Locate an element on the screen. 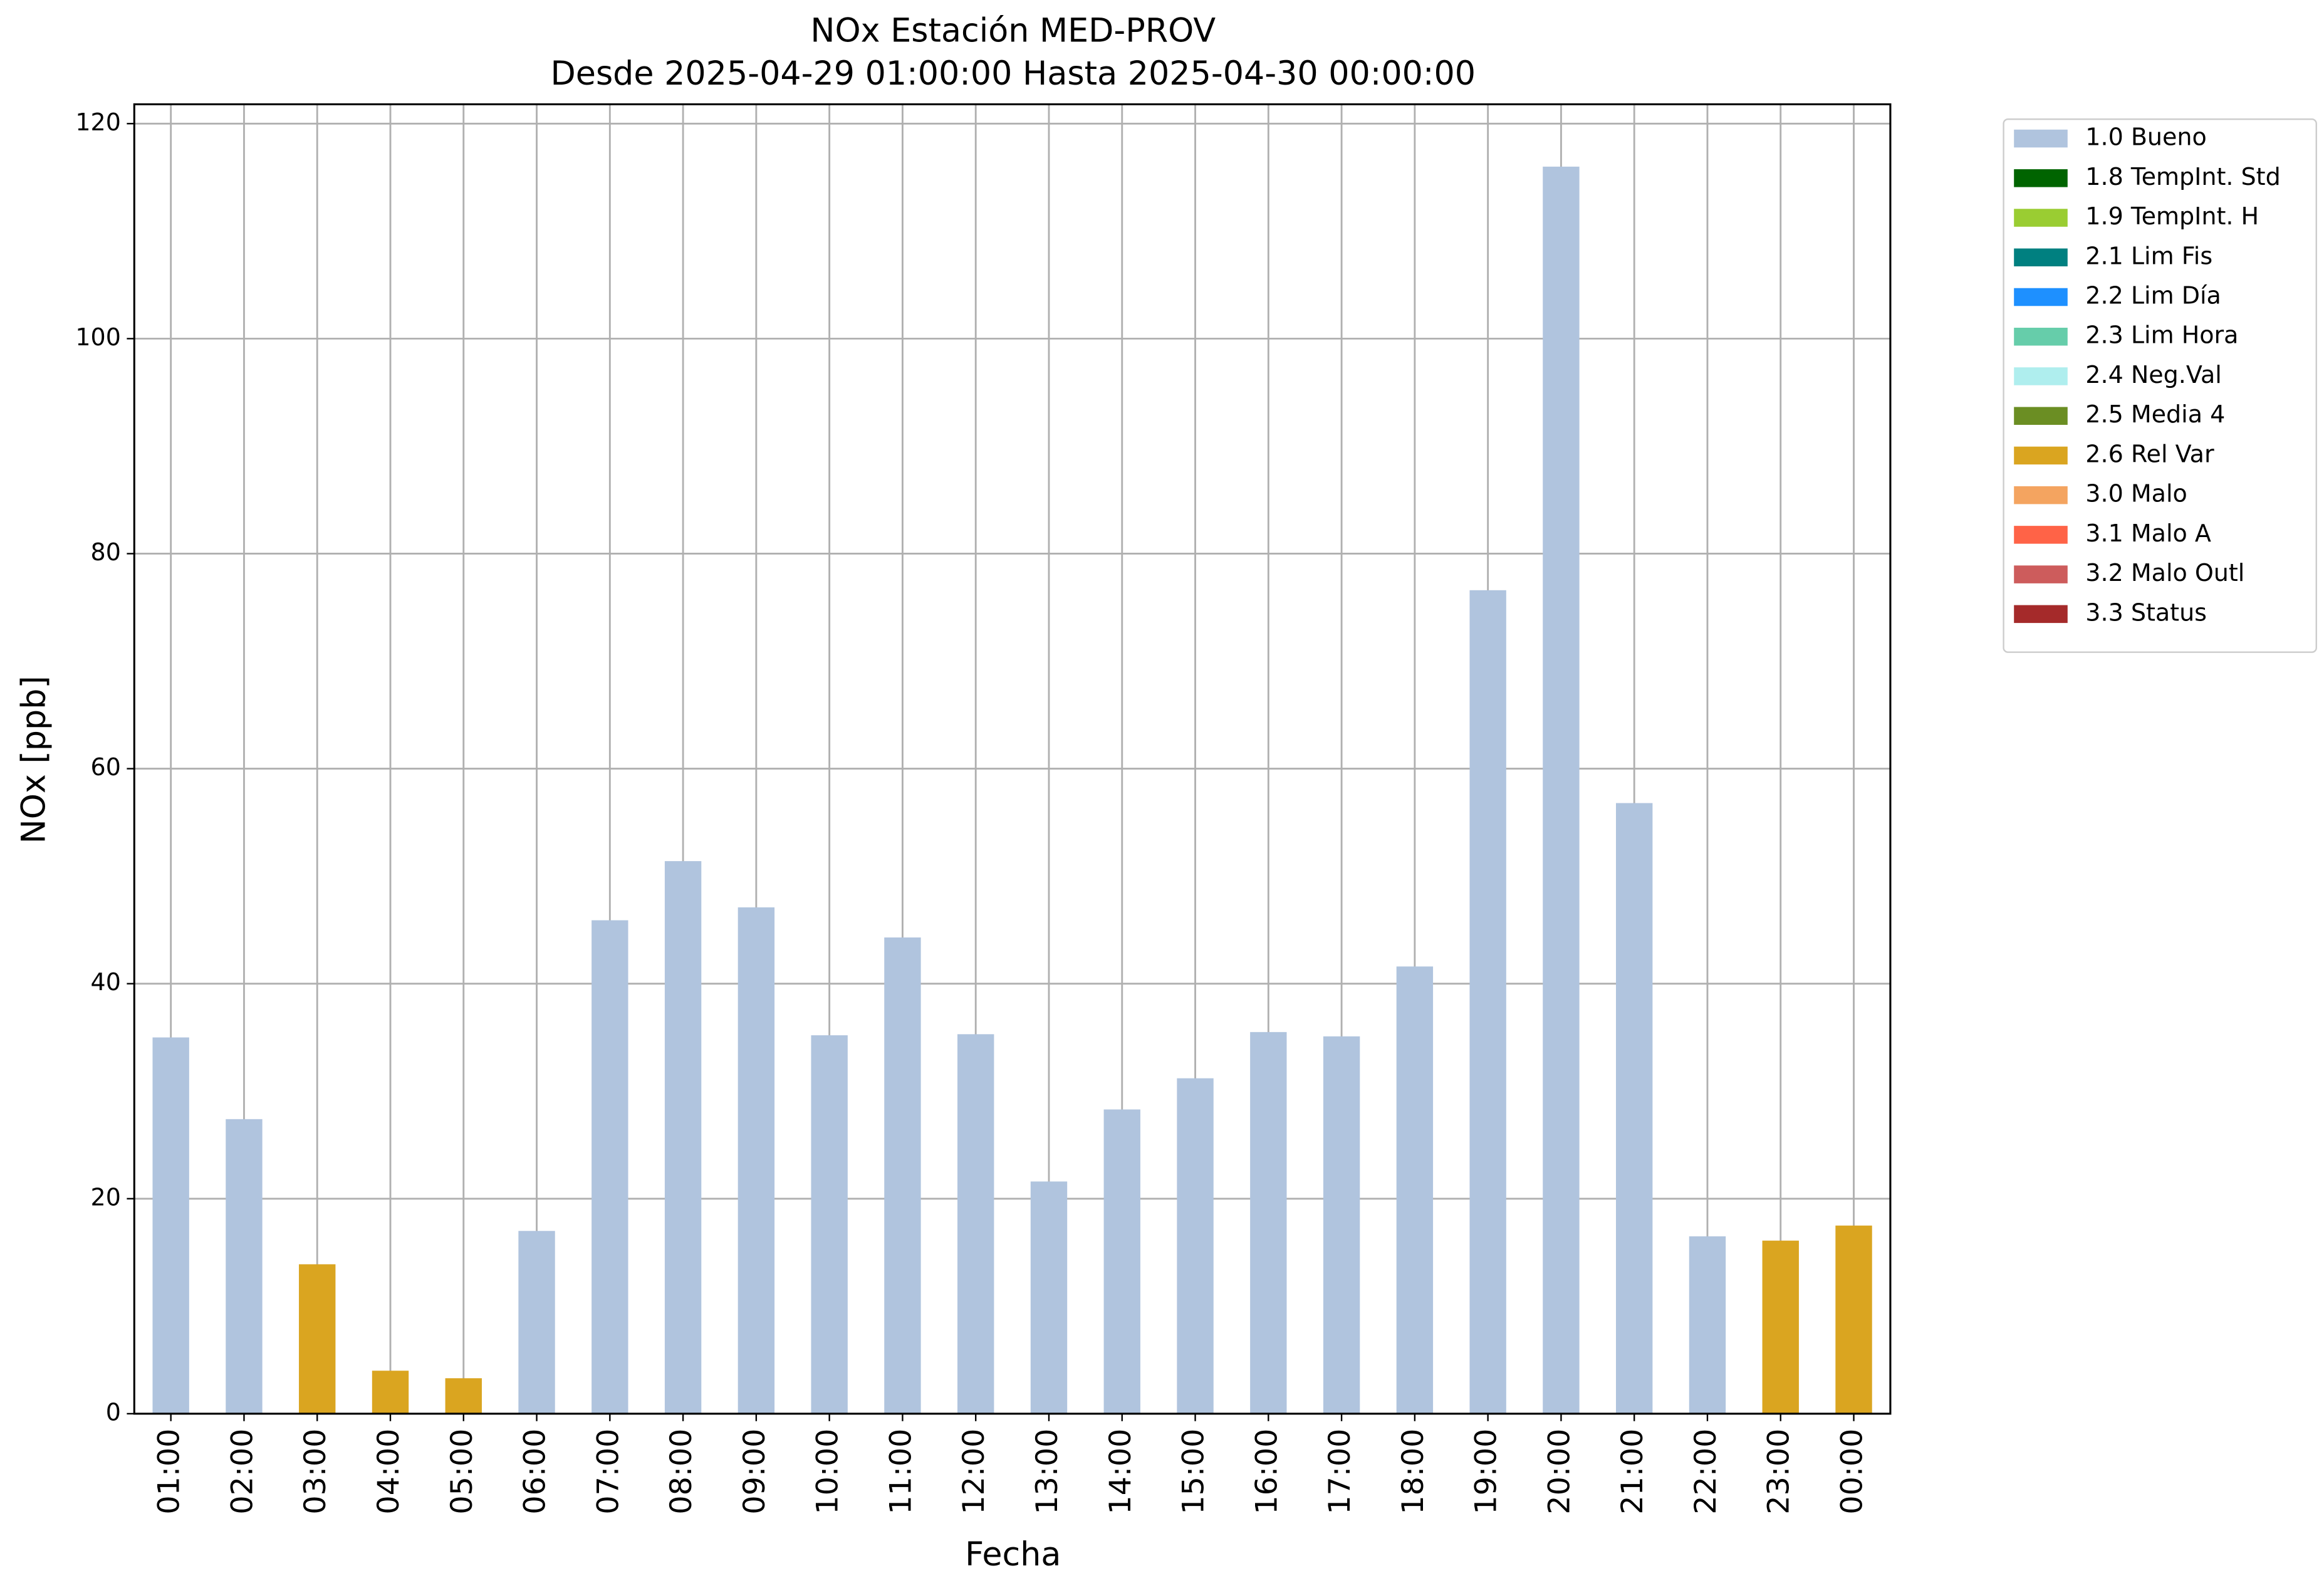  x-axis-label: Fecha is located at coordinates (1013, 1555).